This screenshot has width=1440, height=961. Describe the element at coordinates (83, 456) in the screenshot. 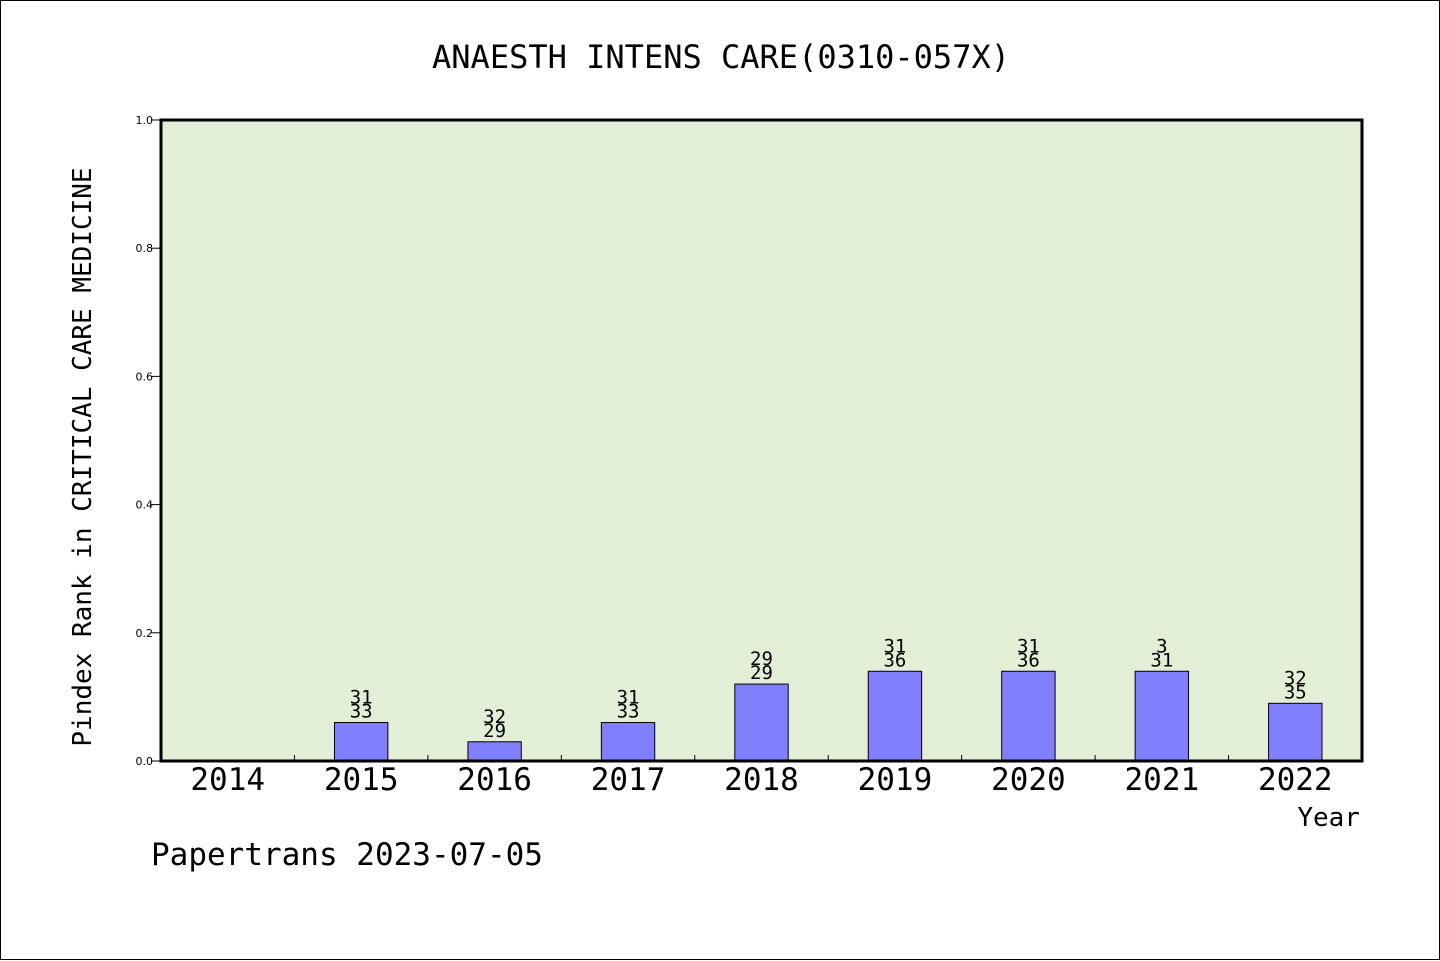

I see `y-axis-label: Pindex Rank in CRITICAL CARE MEDICINE` at that location.